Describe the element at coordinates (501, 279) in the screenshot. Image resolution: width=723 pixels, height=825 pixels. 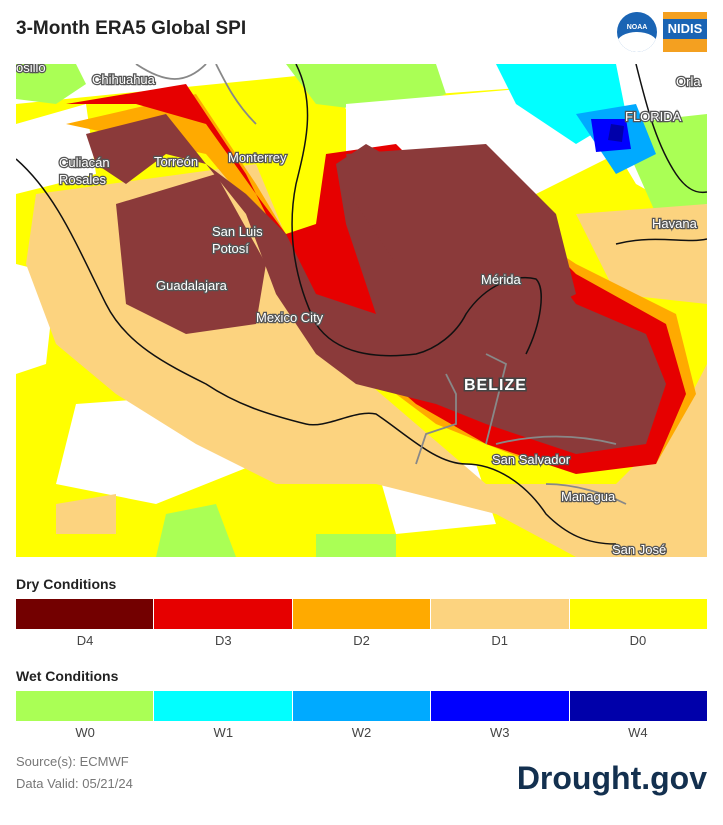
I see `city-label-merida: Mérida` at that location.